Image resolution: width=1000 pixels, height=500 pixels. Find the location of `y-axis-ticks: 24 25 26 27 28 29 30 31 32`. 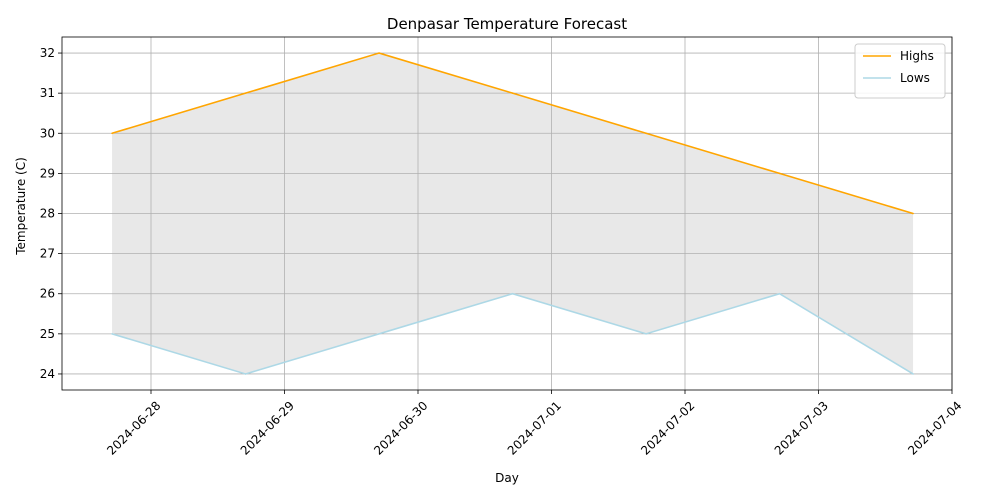

y-axis-ticks: 24 25 26 27 28 29 30 31 32 is located at coordinates (51, 213).